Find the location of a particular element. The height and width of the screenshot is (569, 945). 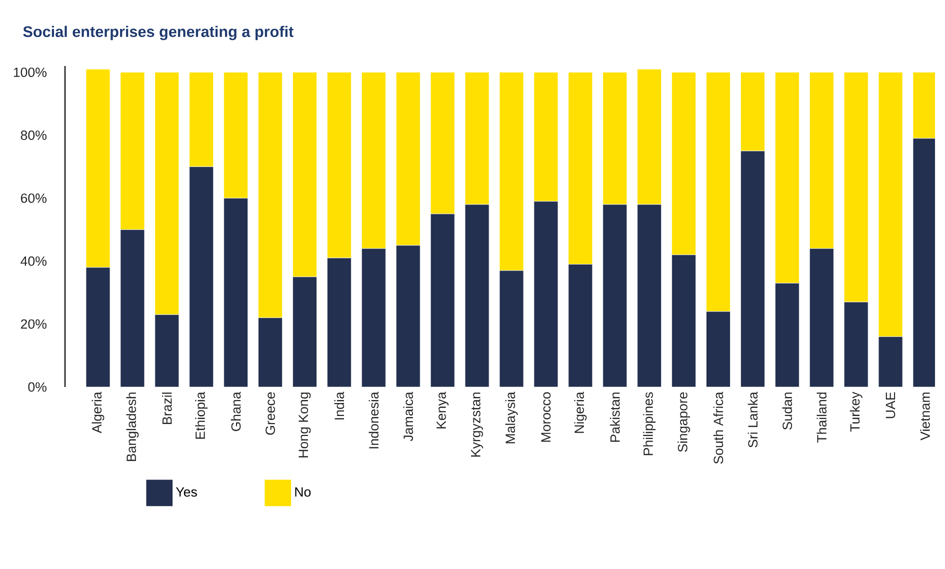

x-tick-label: Brazil is located at coordinates (167, 408).